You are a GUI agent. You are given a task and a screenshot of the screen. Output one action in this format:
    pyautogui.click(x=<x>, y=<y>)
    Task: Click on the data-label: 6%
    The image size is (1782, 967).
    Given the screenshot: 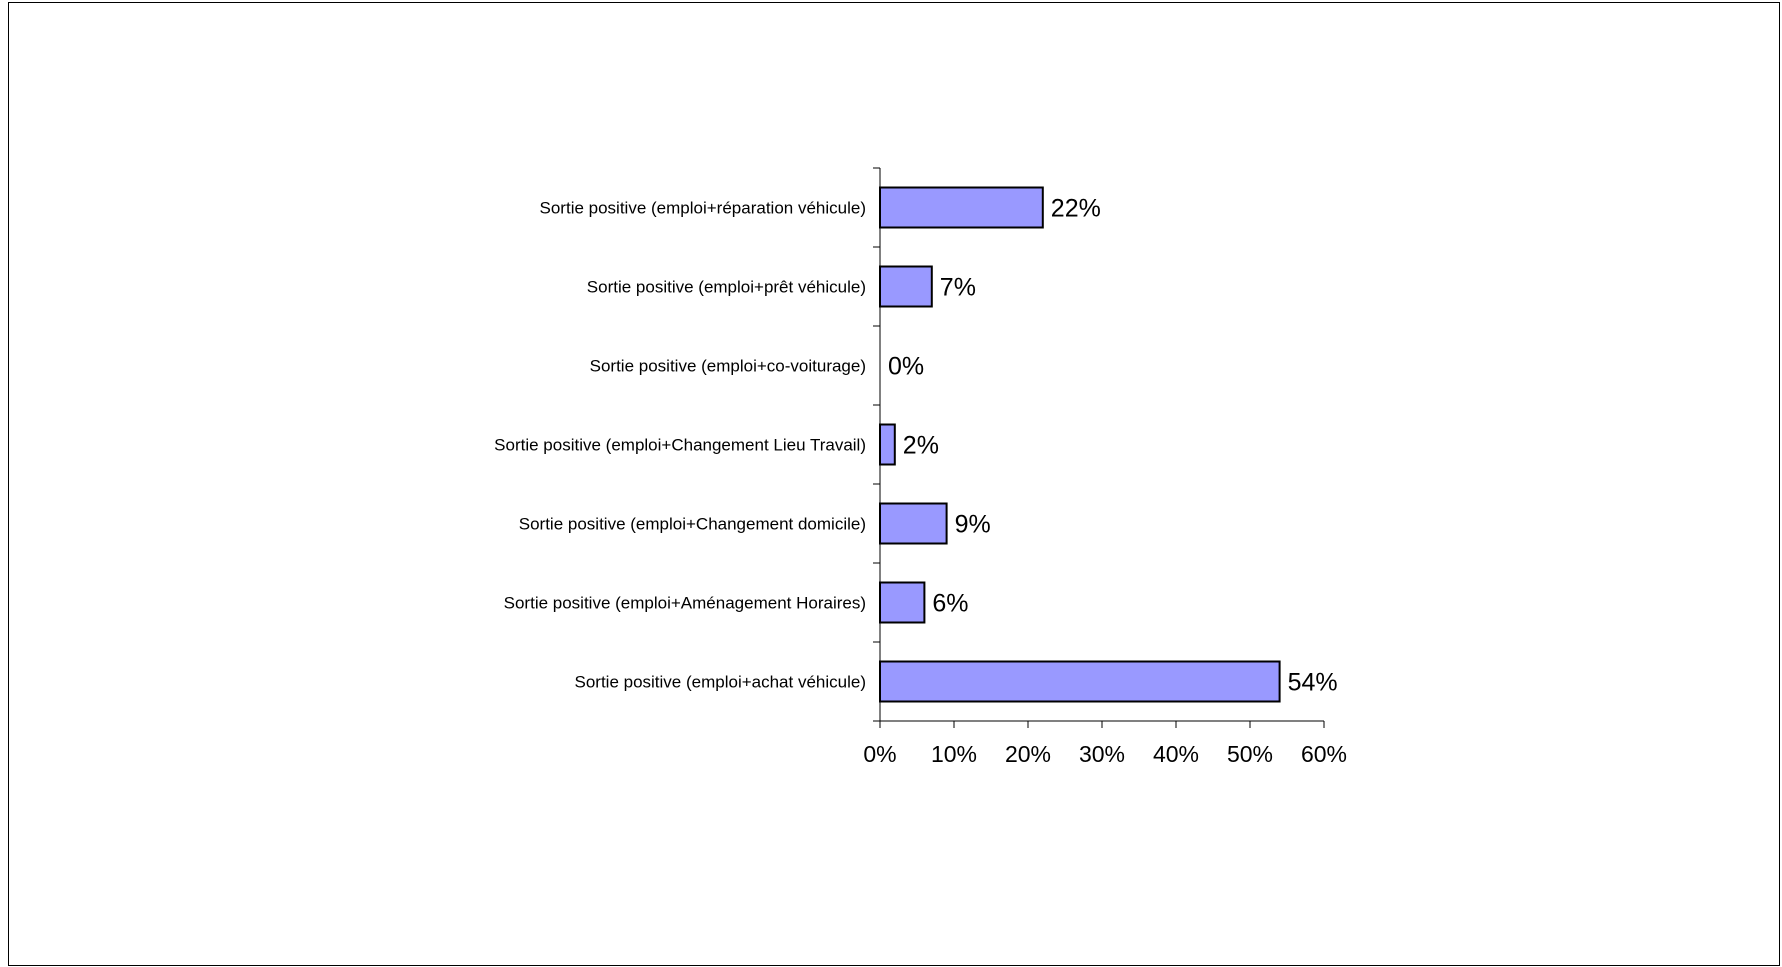 What is the action you would take?
    pyautogui.click(x=950, y=604)
    